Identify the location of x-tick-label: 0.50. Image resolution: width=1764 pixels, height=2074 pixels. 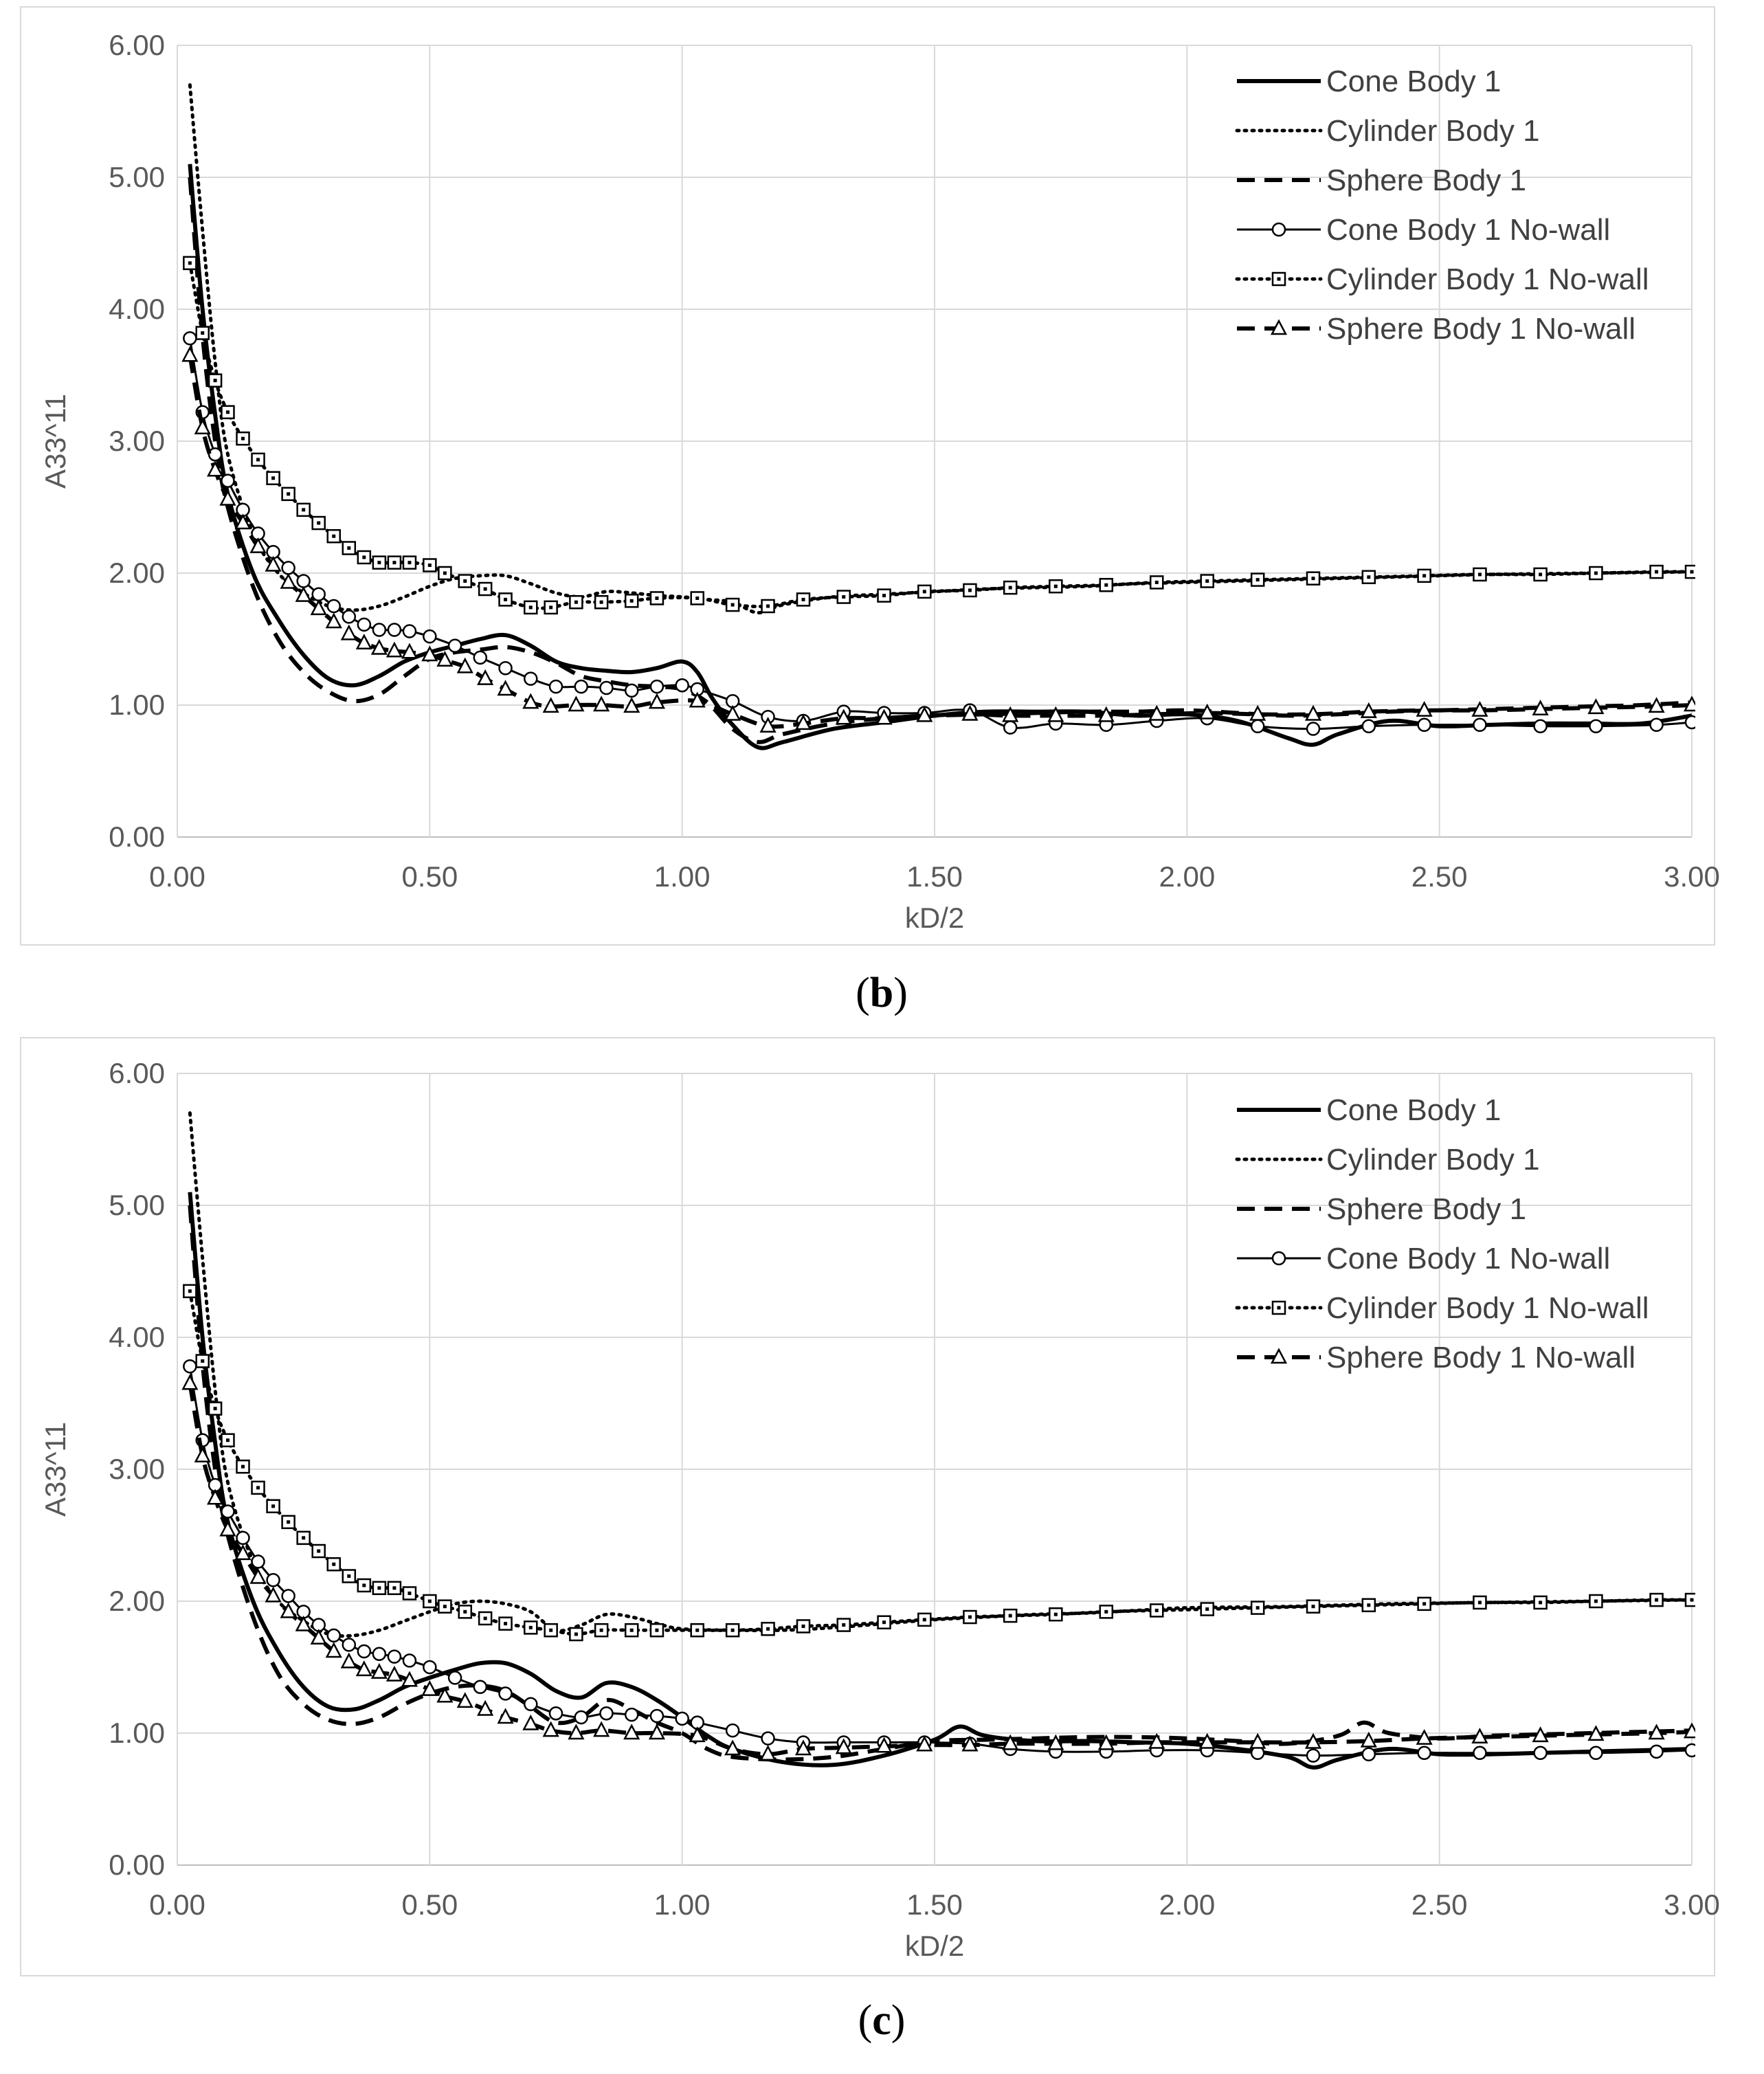
(430, 1904).